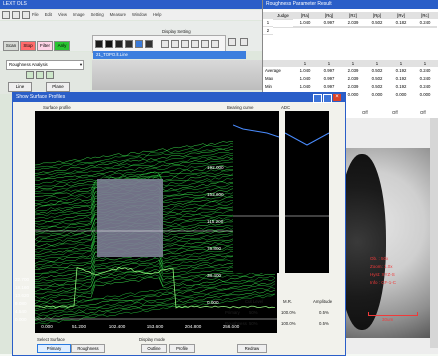  What do you see at coordinates (215, 221) in the screenshot?
I see `inner-ytick: 115.200` at bounding box center [215, 221].